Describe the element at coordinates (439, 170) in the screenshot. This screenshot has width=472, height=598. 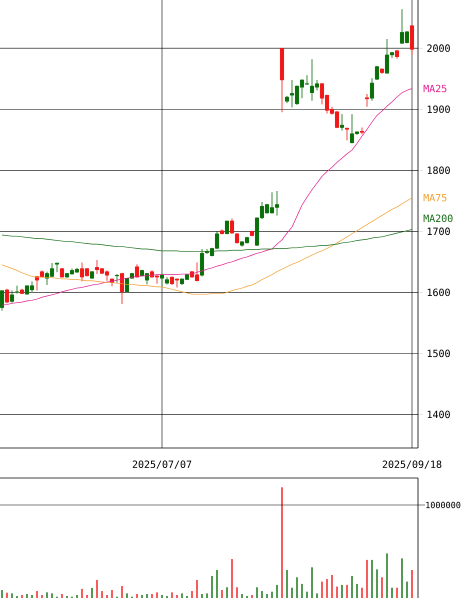
I see `y-tick-label: 1800` at that location.